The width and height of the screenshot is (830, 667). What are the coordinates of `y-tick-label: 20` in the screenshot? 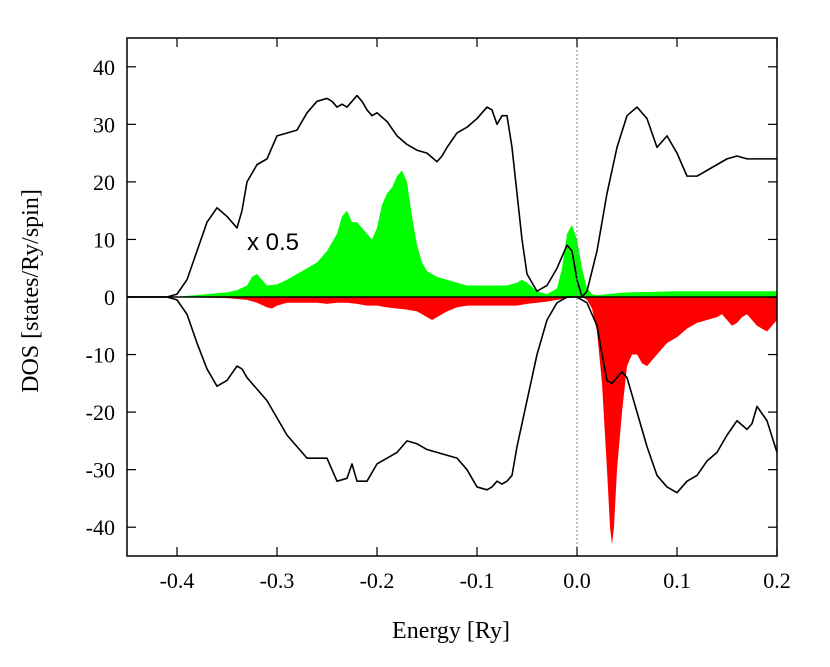 It's located at (104, 182).